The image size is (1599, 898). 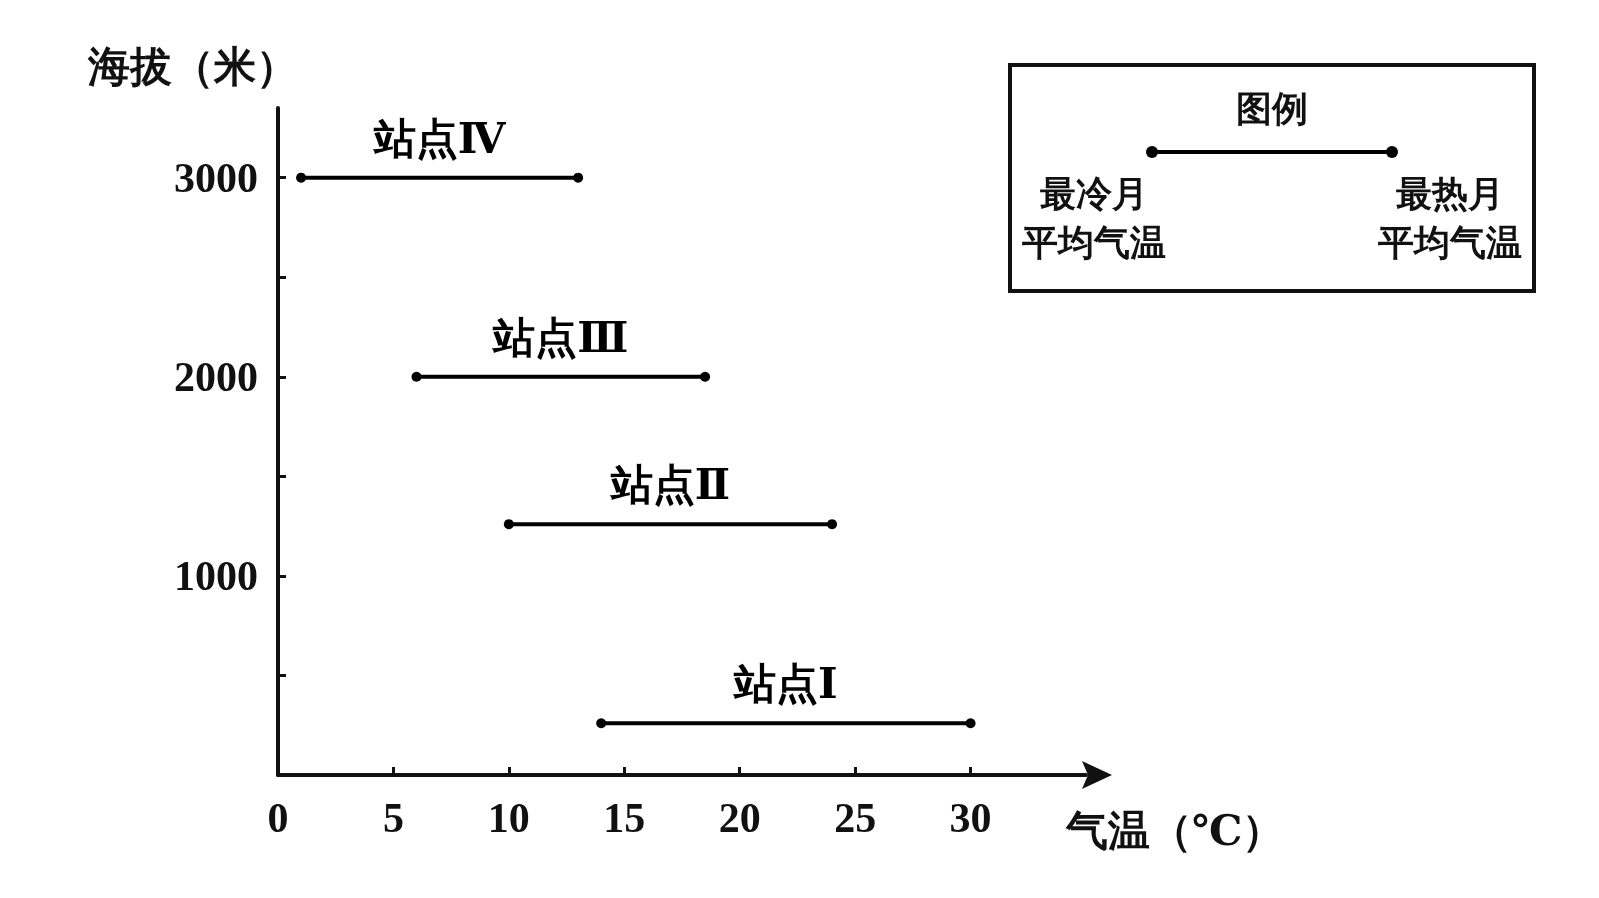 What do you see at coordinates (855, 818) in the screenshot?
I see `x-tick-label: 25` at bounding box center [855, 818].